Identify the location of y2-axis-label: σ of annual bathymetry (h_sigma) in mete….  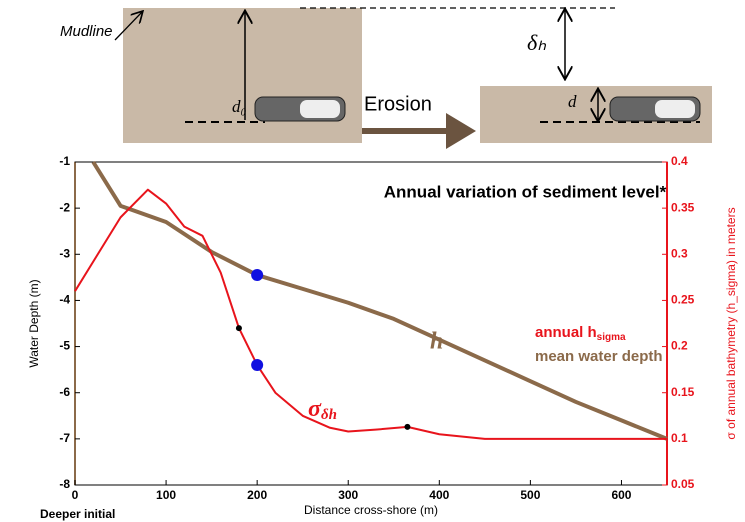
(731, 323).